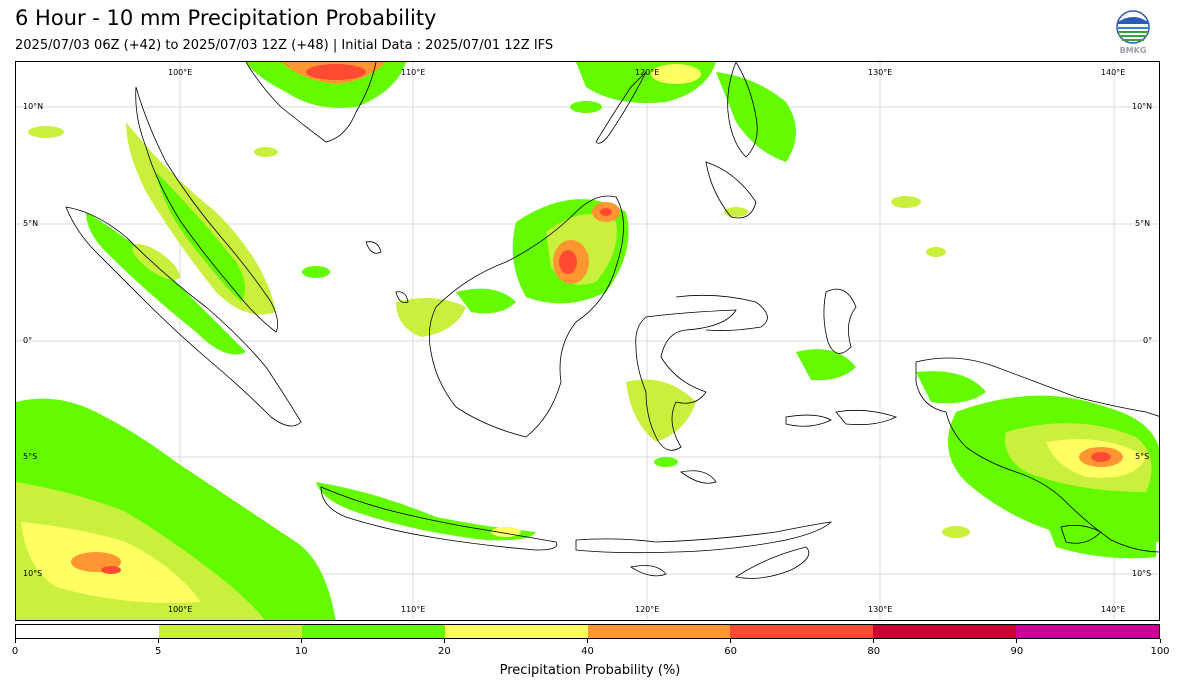 The height and width of the screenshot is (690, 1180). Describe the element at coordinates (444, 651) in the screenshot. I see `colorbar-tick-label: 20` at that location.